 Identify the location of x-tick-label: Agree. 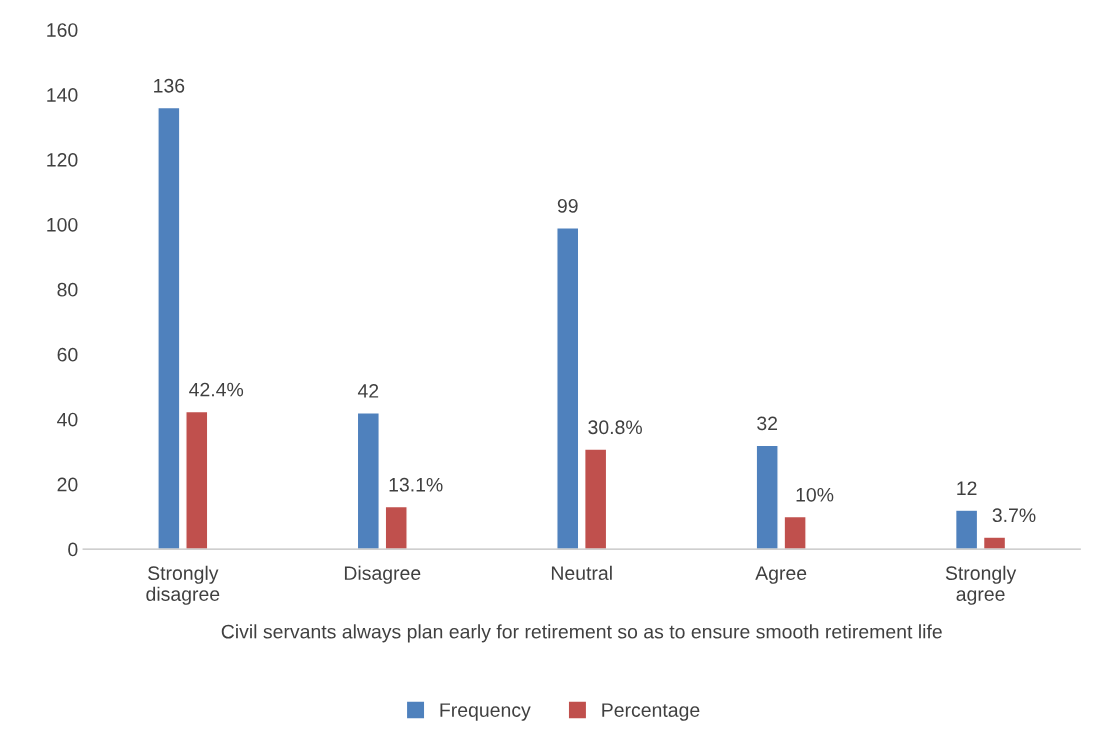
(781, 575).